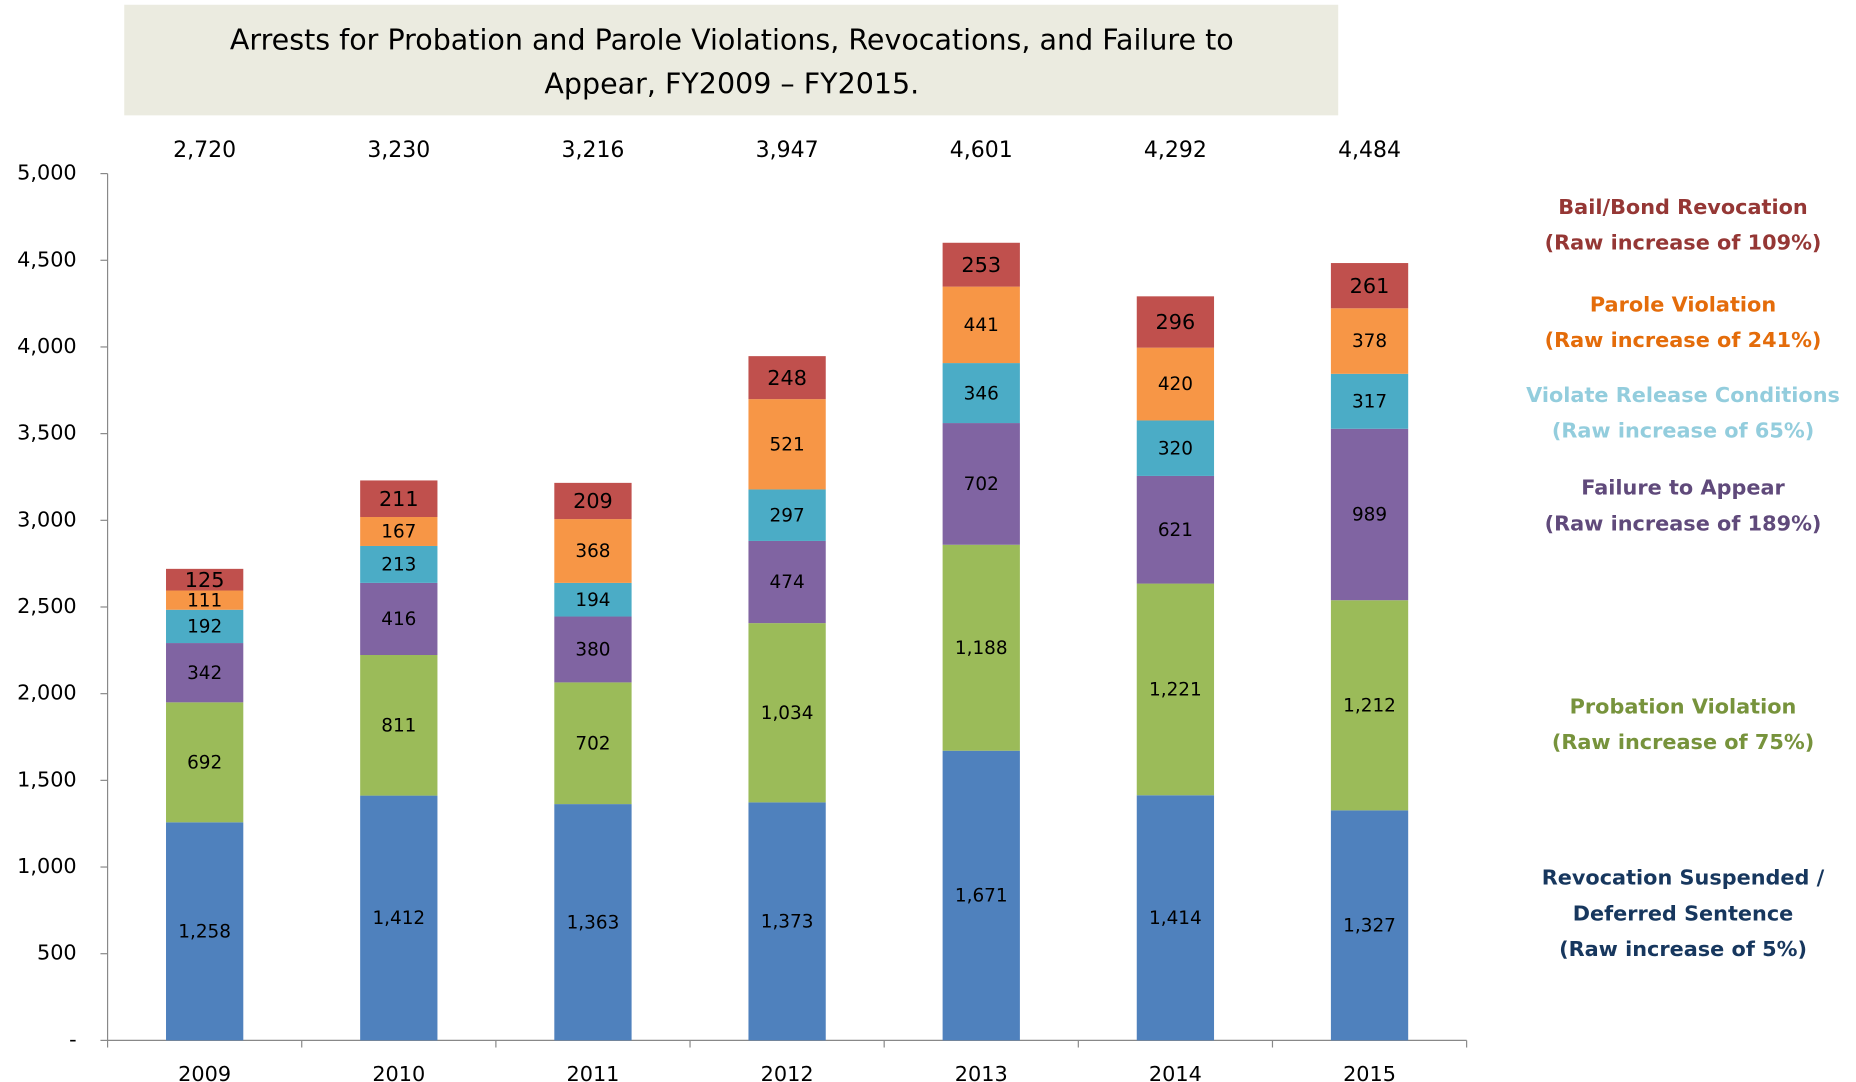 The height and width of the screenshot is (1082, 1856). Describe the element at coordinates (398, 150) in the screenshot. I see `total-label: 3,230` at that location.